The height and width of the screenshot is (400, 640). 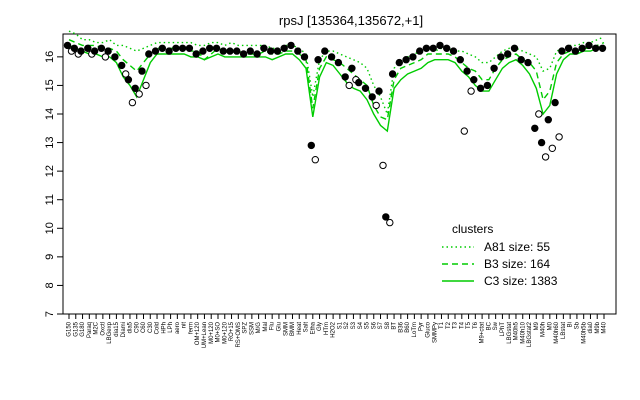 I want to click on x-tick-label: Glu, so click(x=280, y=326).